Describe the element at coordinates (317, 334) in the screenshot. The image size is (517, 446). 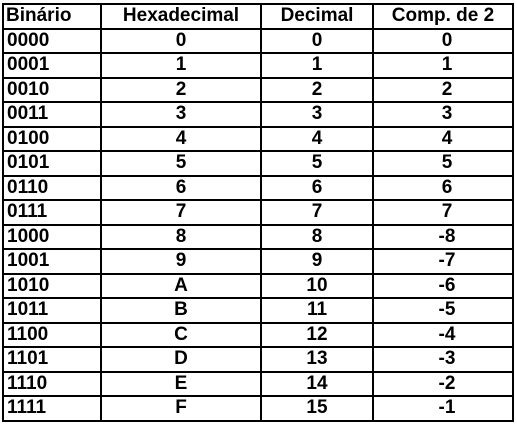
I see `cell-decimal: 12` at that location.